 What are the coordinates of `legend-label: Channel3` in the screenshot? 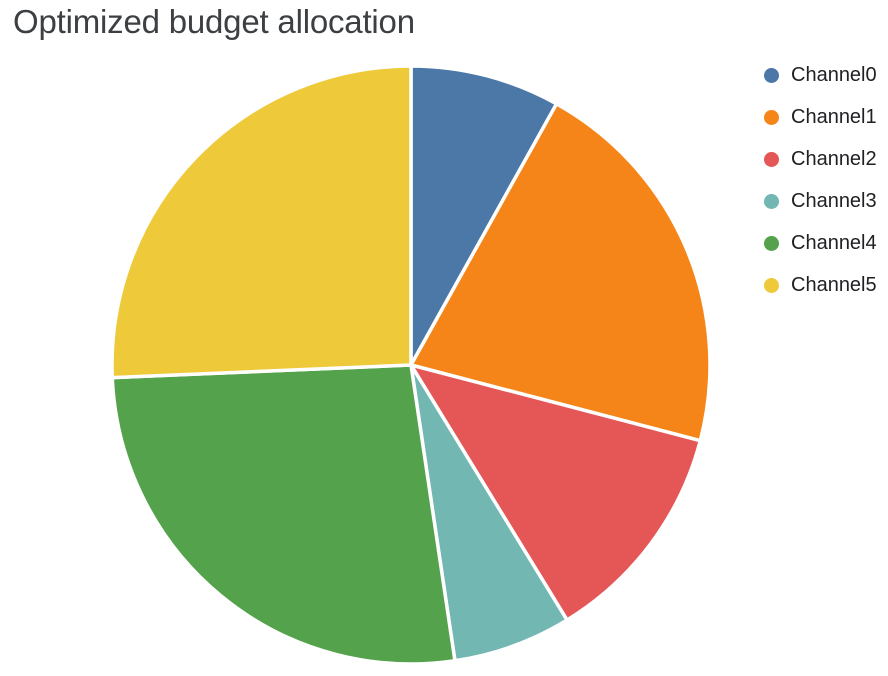 It's located at (834, 201).